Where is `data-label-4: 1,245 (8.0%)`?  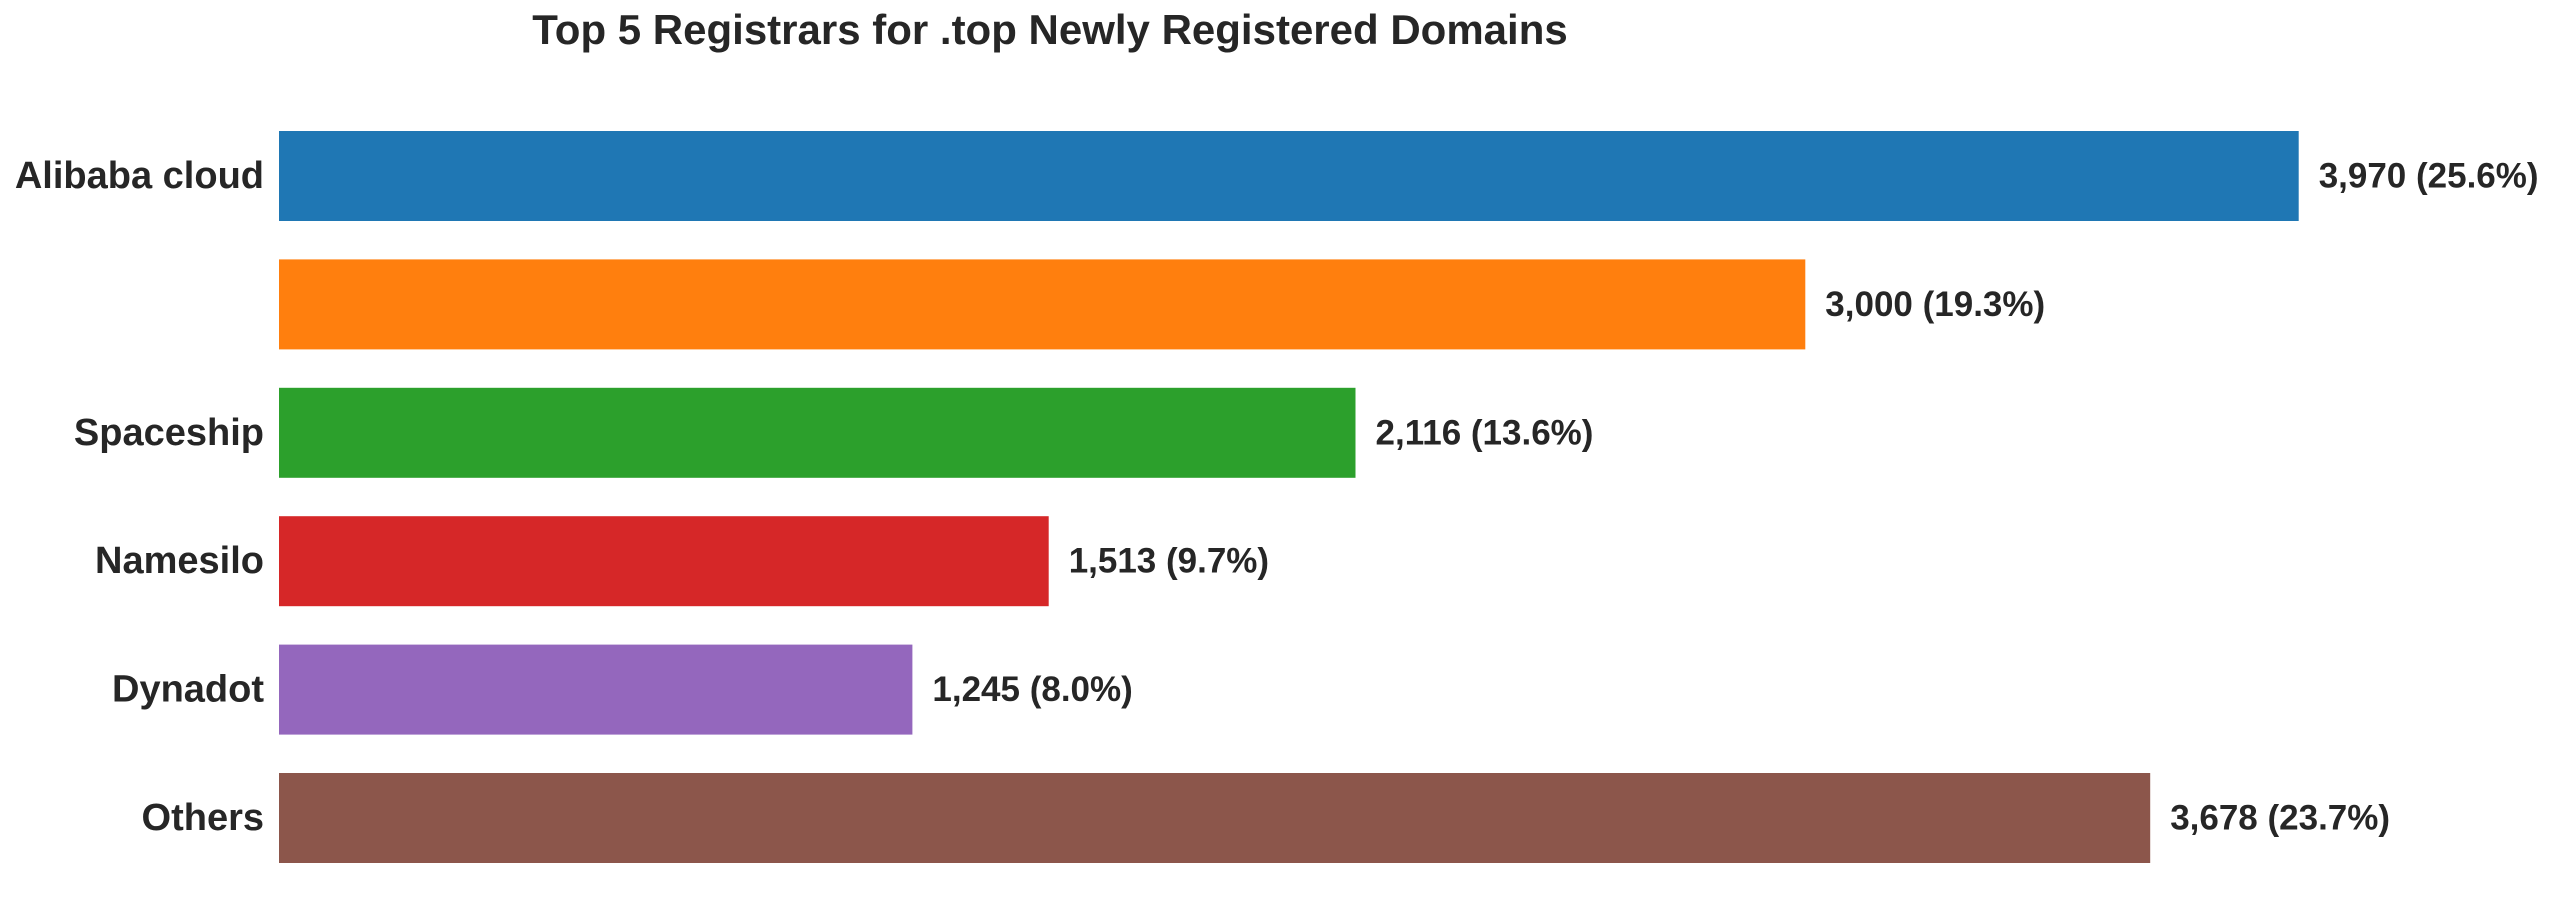
data-label-4: 1,245 (8.0%) is located at coordinates (1032, 689).